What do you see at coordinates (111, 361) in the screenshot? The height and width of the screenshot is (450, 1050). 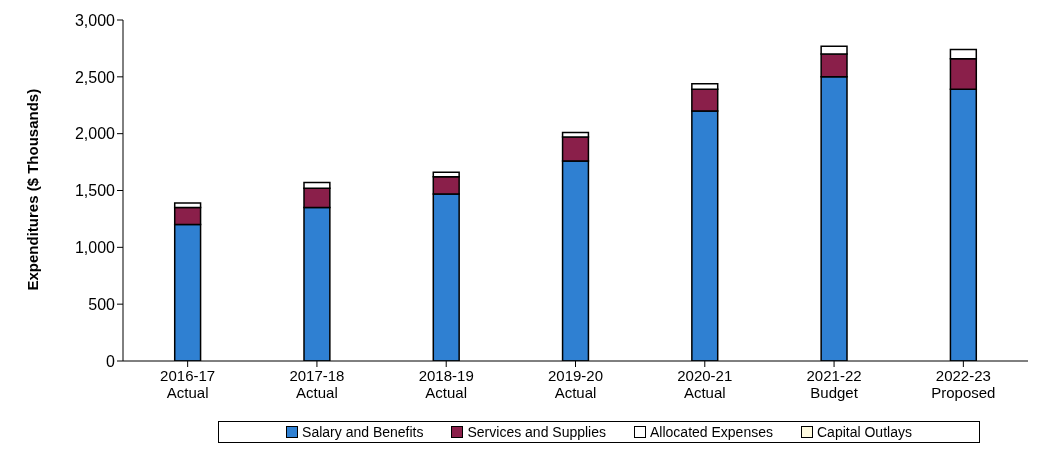 I see `y-tick-label: 0` at bounding box center [111, 361].